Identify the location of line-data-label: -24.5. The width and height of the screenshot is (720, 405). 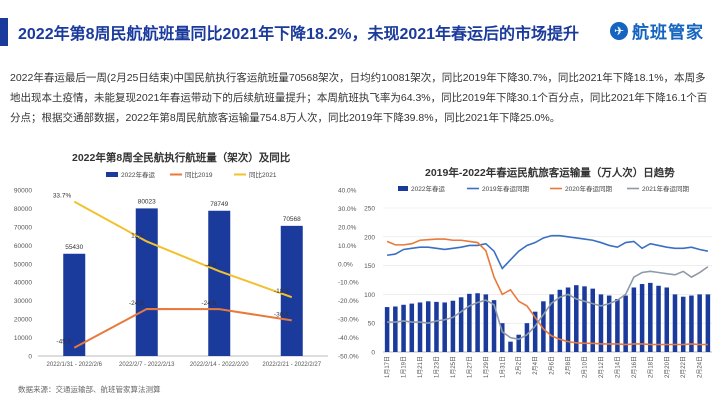
(136, 303).